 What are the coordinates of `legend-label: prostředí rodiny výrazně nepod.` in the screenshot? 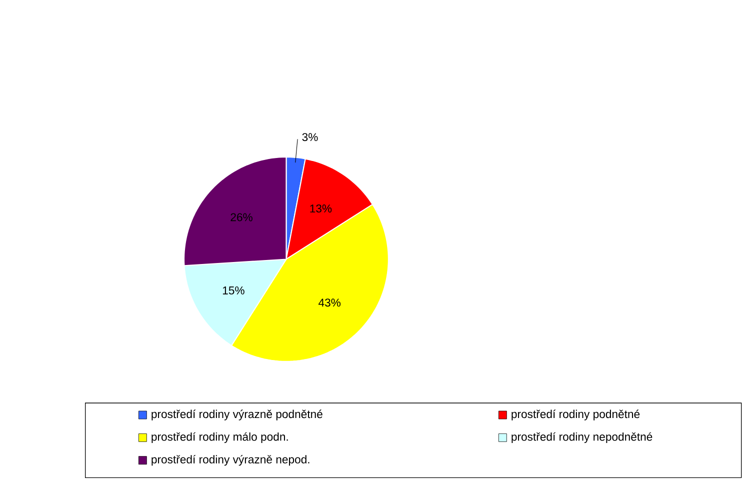 It's located at (231, 460).